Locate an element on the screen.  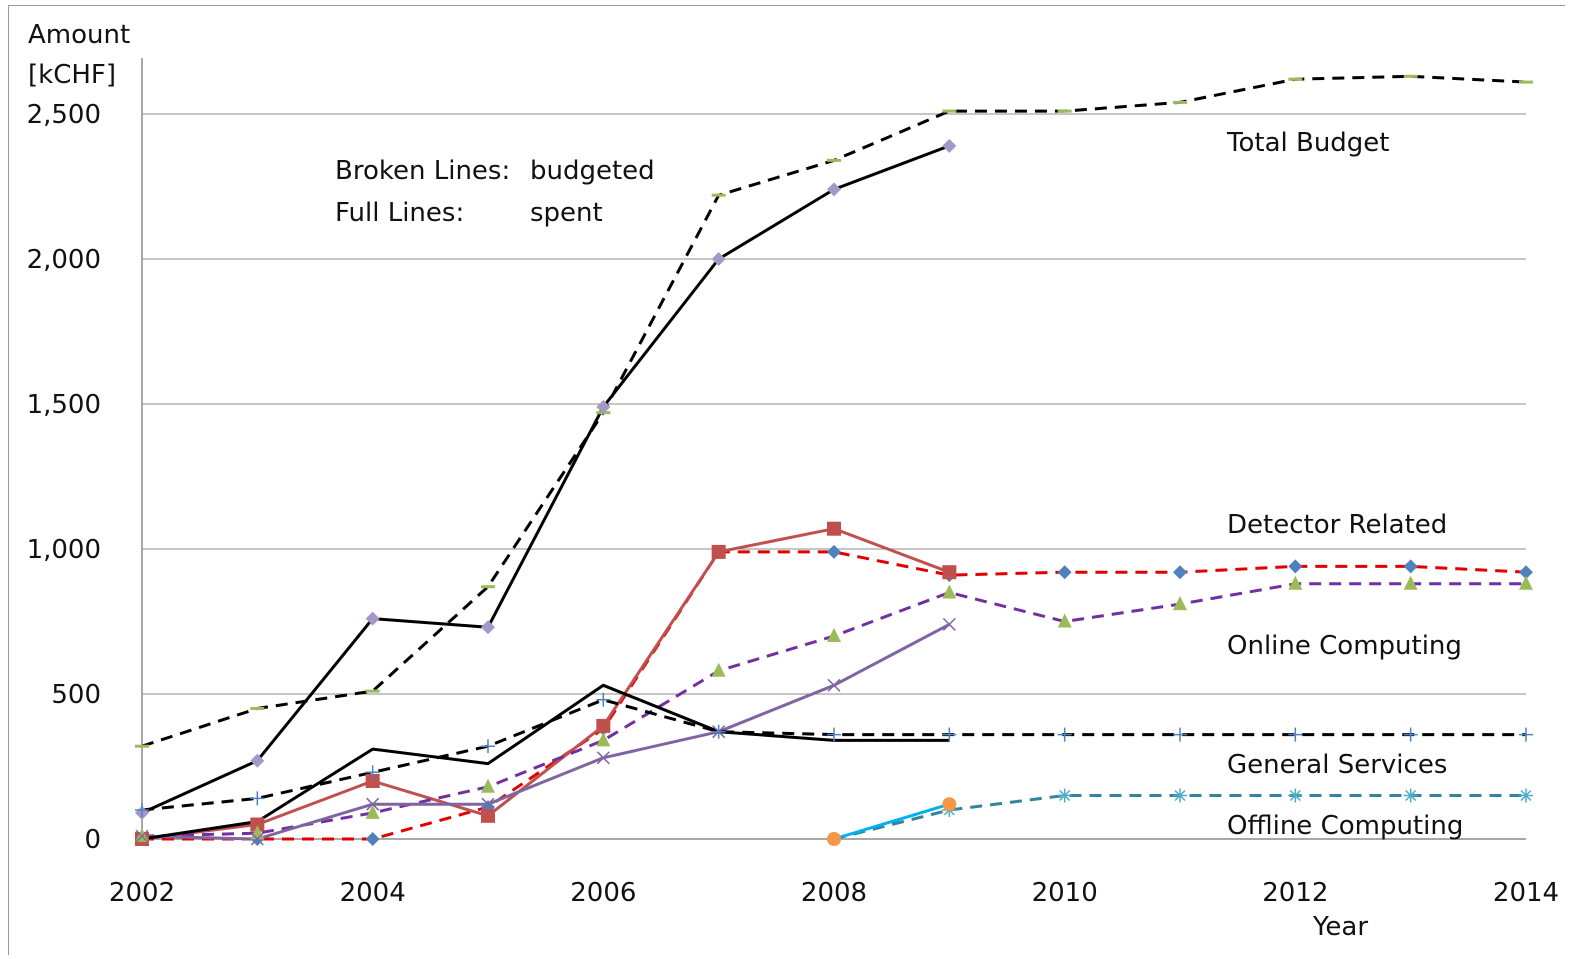
y-tick-label: 1,500 is located at coordinates (64, 405).